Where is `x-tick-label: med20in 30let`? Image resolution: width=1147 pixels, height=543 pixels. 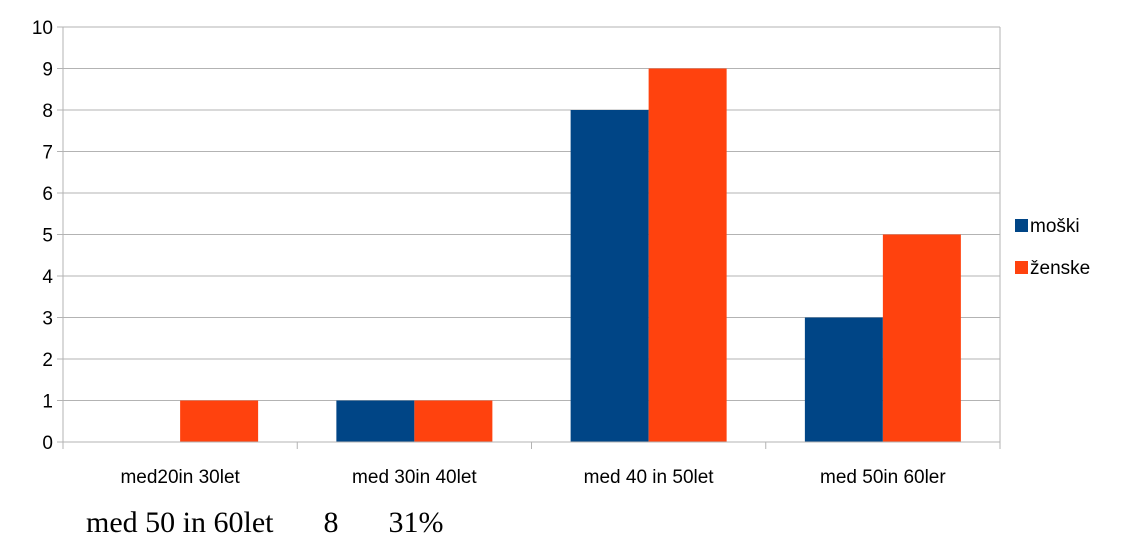 x-tick-label: med20in 30let is located at coordinates (180, 477).